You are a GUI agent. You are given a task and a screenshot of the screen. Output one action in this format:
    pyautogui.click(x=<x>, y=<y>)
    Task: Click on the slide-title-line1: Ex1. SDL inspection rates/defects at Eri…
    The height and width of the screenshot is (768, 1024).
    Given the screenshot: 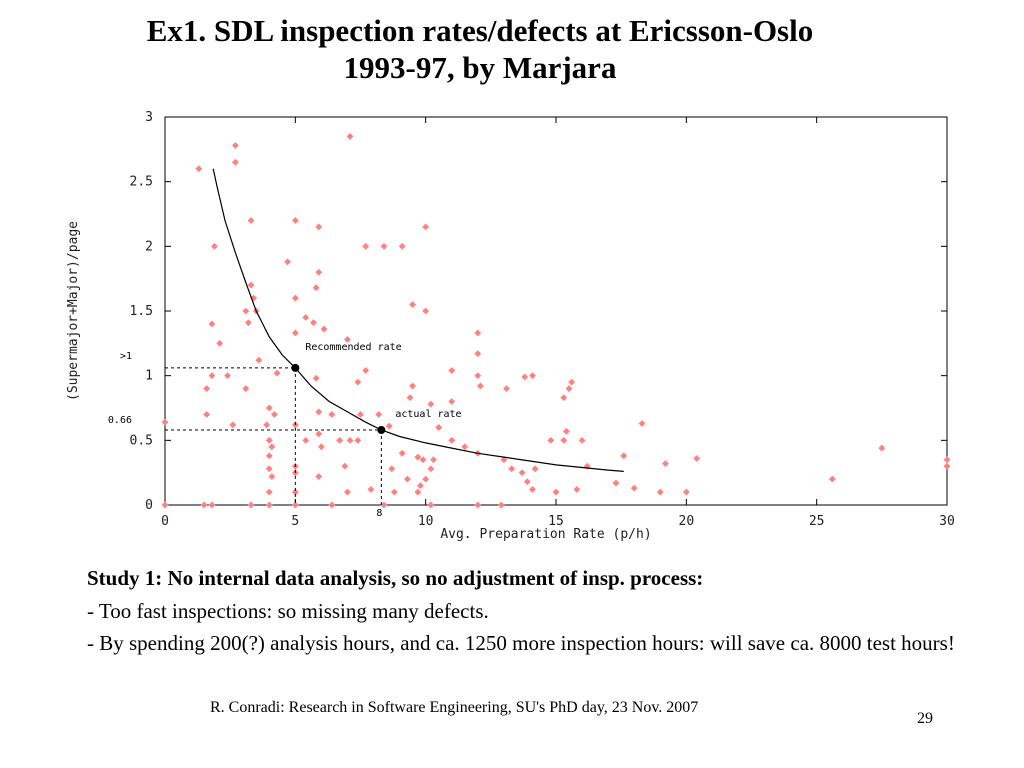 What is the action you would take?
    pyautogui.click(x=480, y=30)
    